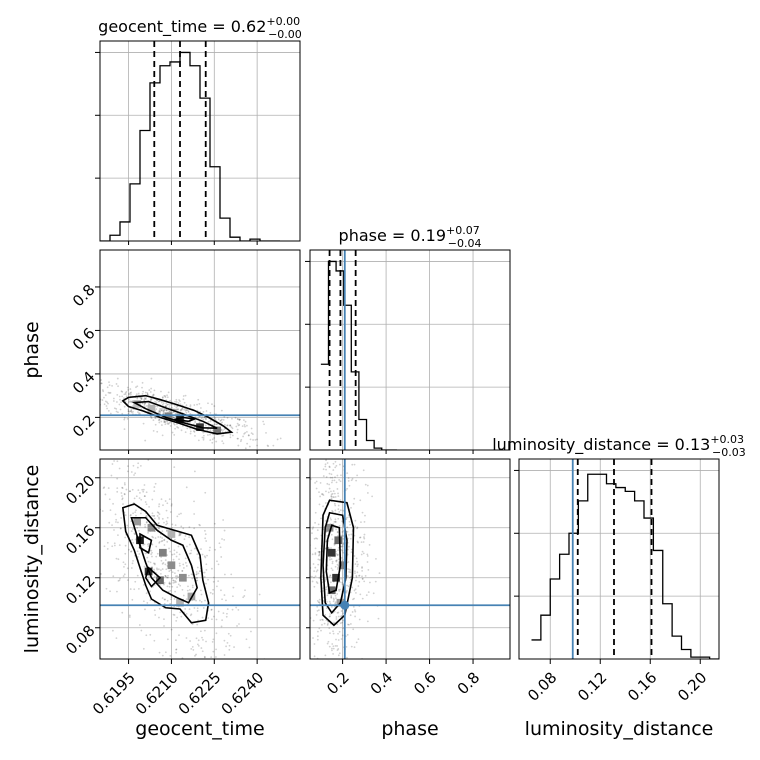 This screenshot has width=760, height=760. What do you see at coordinates (200, 28) in the screenshot?
I see `panel-title-geocent_time: geocent_time = 0.62+0.00 −0.00` at bounding box center [200, 28].